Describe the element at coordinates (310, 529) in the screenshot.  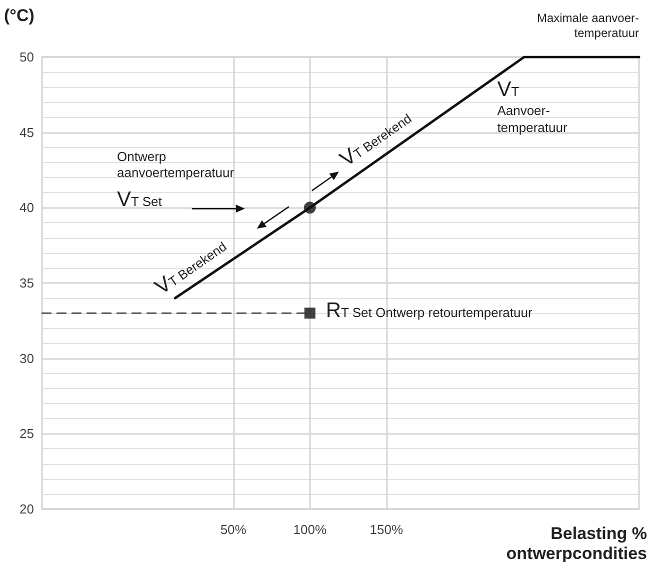
I see `x-tick-label: 100%` at that location.